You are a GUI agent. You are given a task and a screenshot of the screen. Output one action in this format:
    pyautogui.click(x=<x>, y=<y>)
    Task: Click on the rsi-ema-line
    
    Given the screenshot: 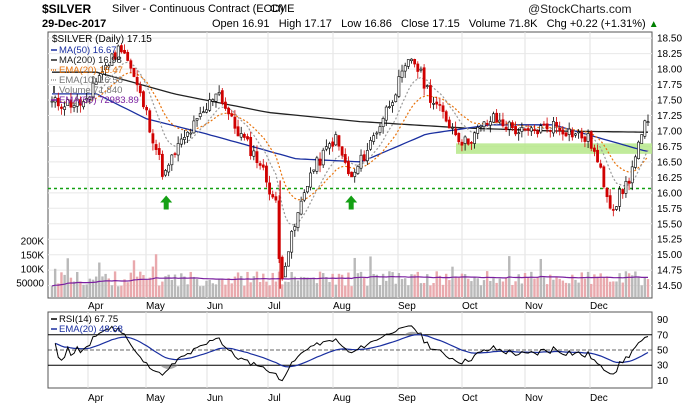 What is the action you would take?
    pyautogui.click(x=351, y=350)
    